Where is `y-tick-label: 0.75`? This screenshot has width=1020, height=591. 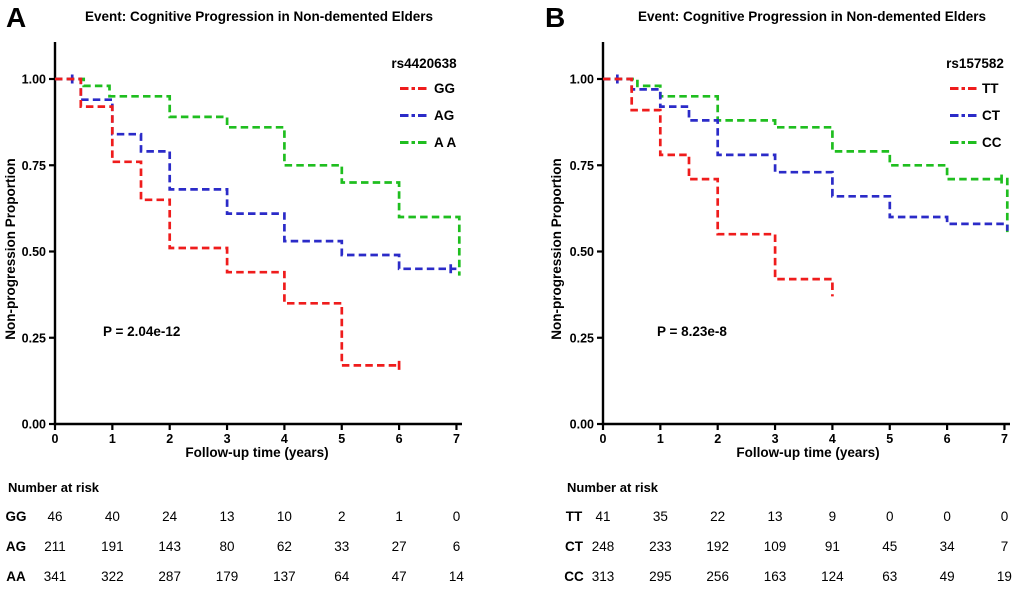
y-tick-label: 0.75 is located at coordinates (582, 166).